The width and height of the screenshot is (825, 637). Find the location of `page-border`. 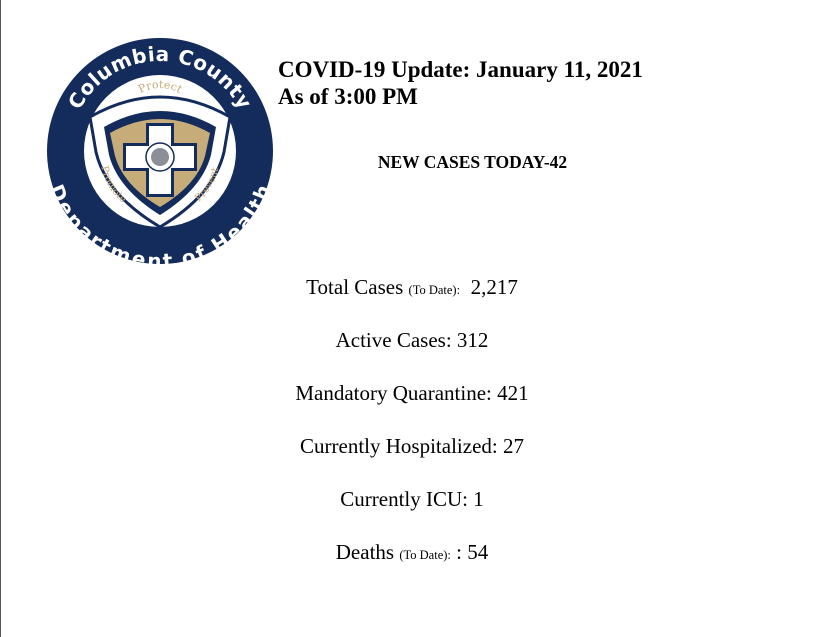

page-border is located at coordinates (0, 318).